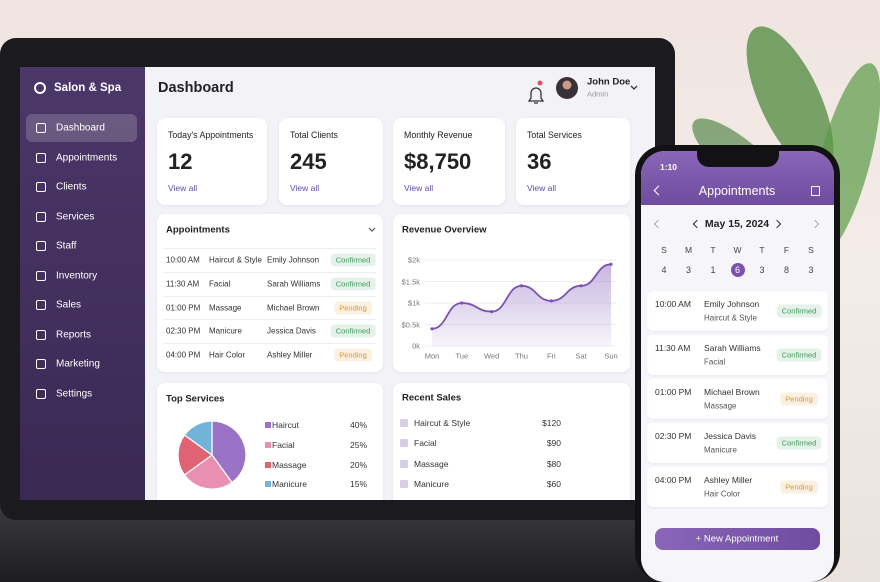  I want to click on appt-client: Emily Johnson, so click(293, 260).